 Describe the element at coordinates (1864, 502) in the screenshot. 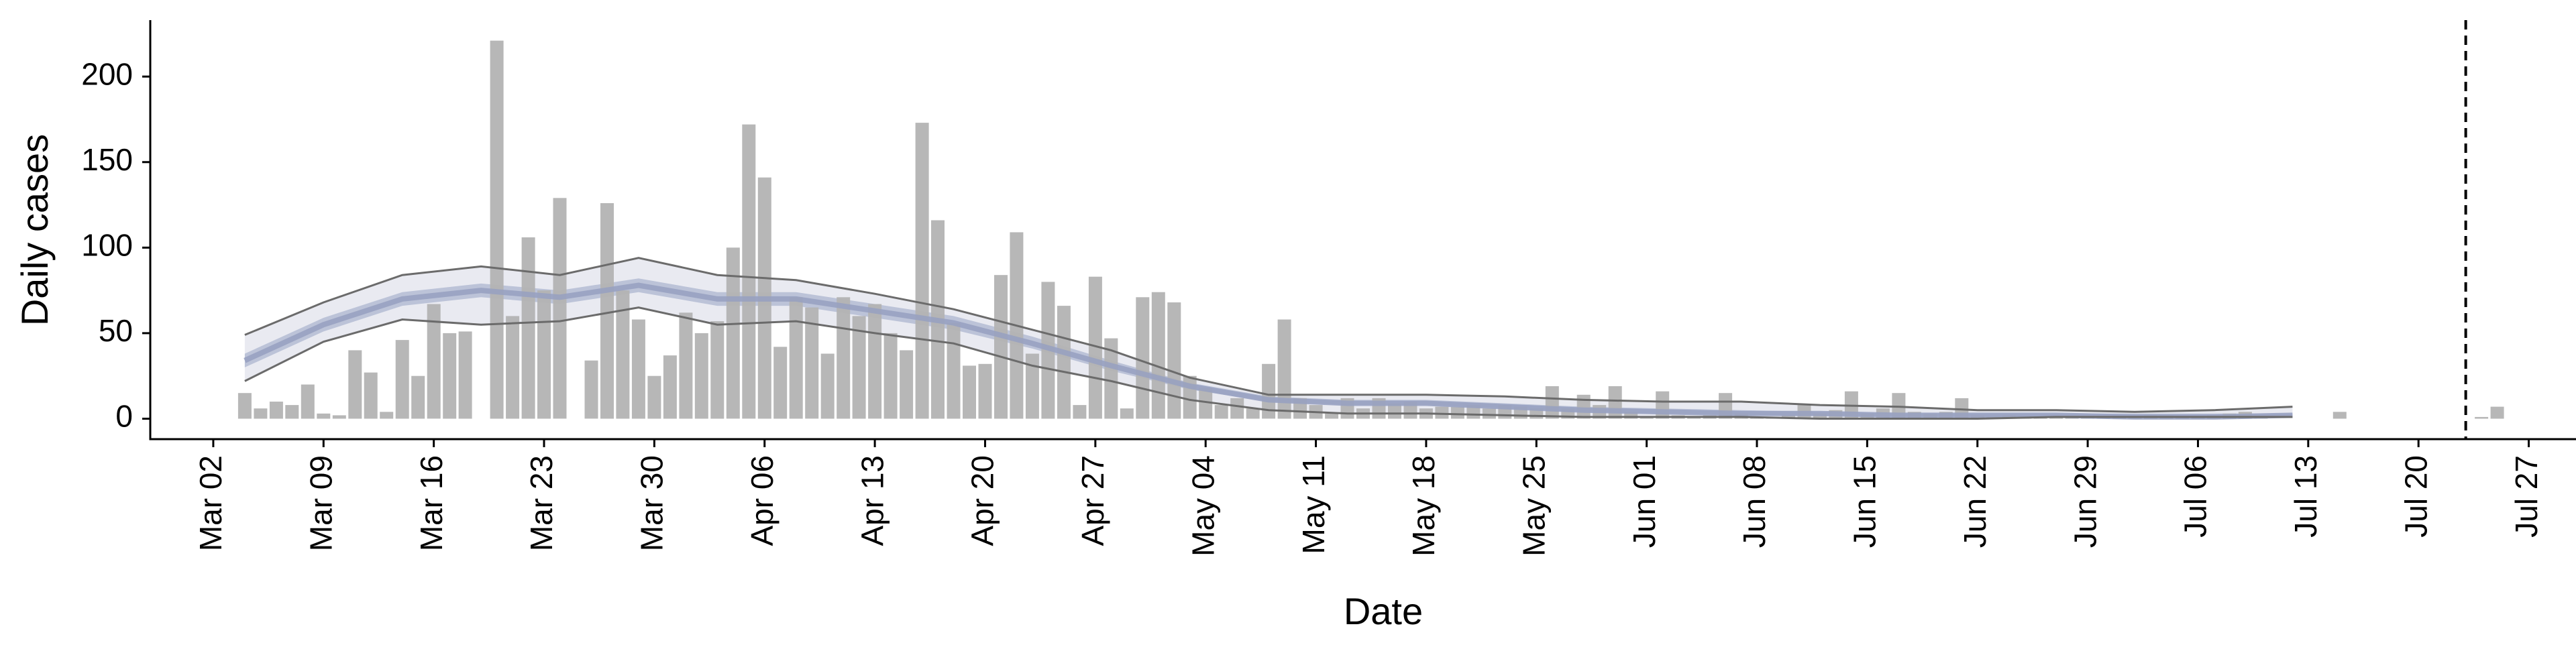

I see `x-tick-label: Jun 15` at that location.